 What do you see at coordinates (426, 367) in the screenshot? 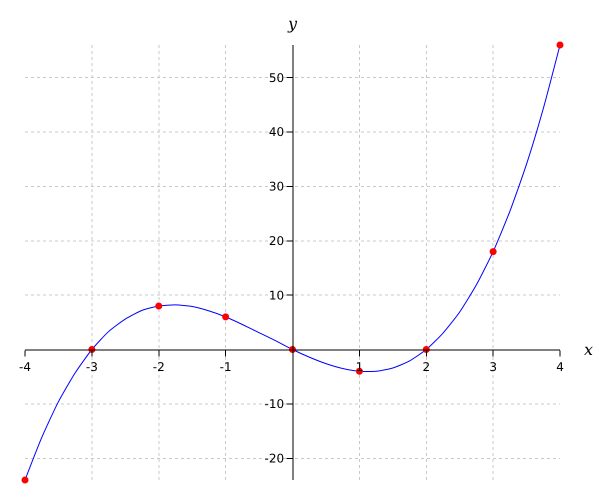
I see `x-tick-label: 2` at bounding box center [426, 367].